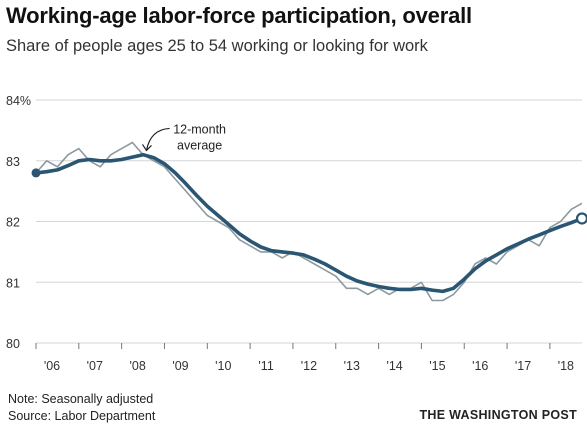  Describe the element at coordinates (352, 366) in the screenshot. I see `x-tick-label: '13` at that location.